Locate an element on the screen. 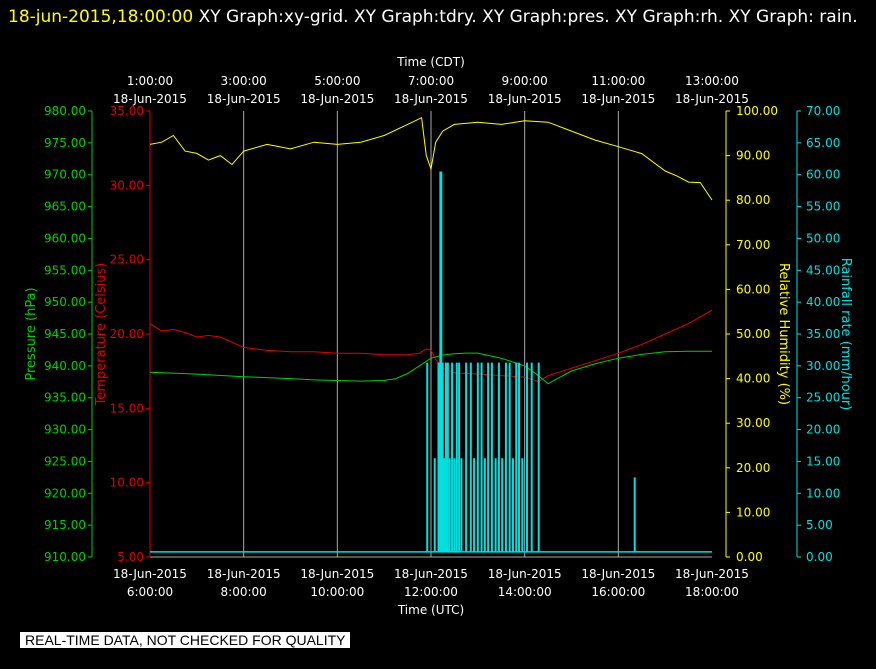 Image resolution: width=876 pixels, height=669 pixels. temperature-tick-label: 35.00 is located at coordinates (127, 111).